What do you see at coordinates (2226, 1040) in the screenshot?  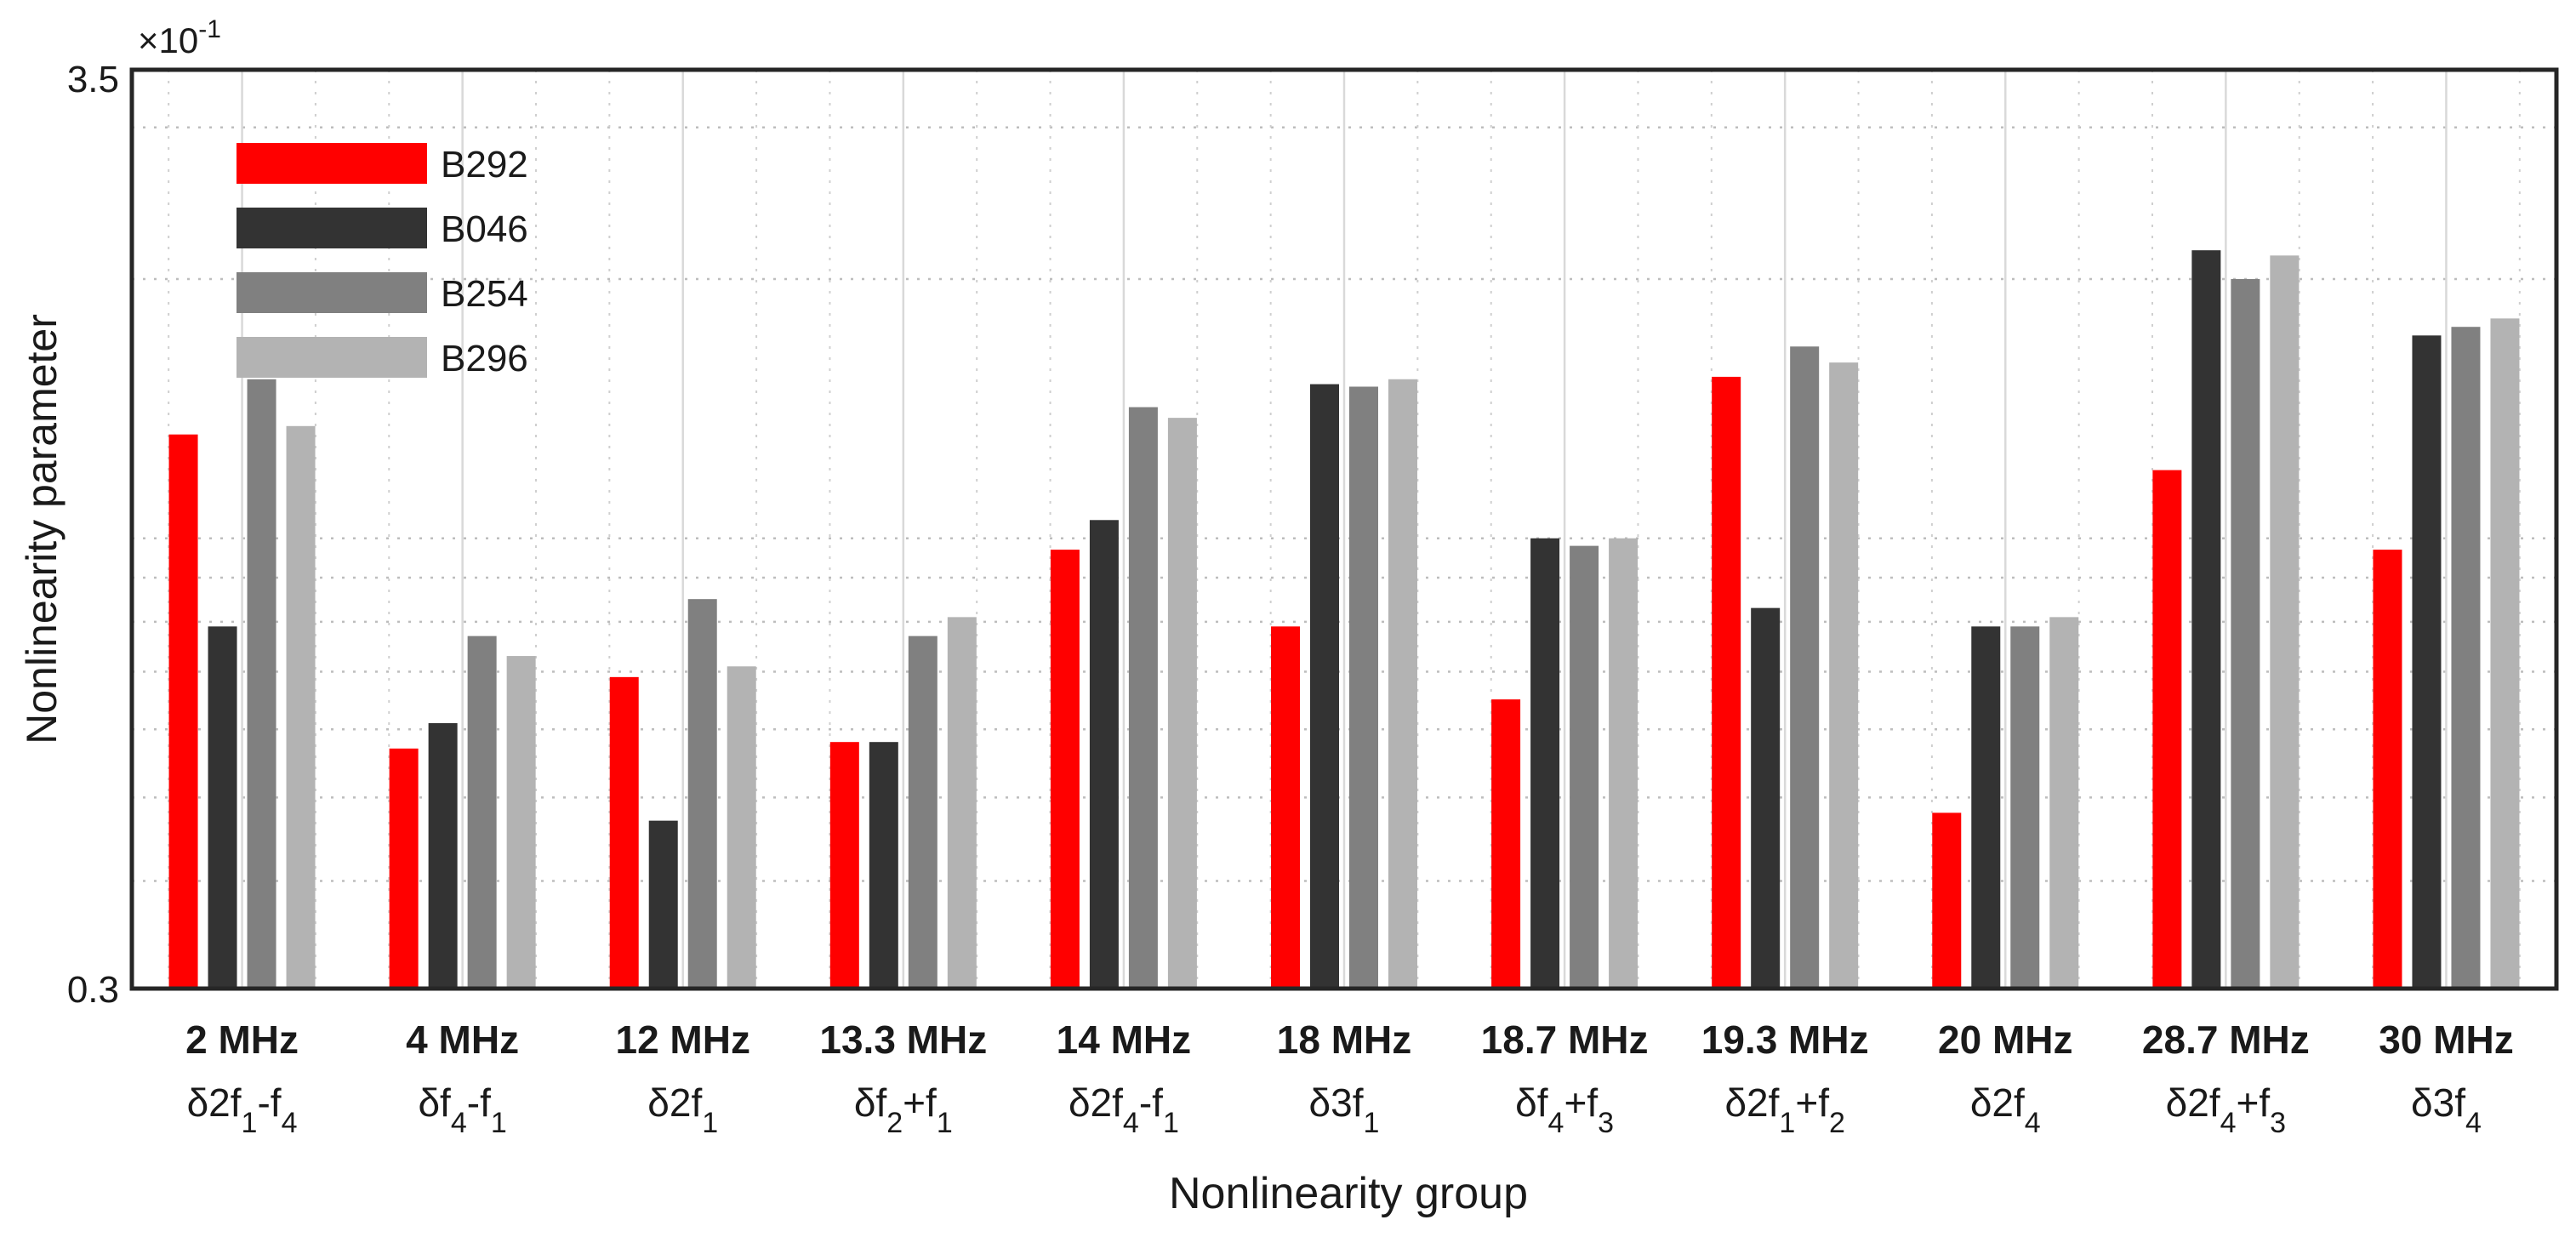 I see `x-tick-label: 28.7 MHz` at bounding box center [2226, 1040].